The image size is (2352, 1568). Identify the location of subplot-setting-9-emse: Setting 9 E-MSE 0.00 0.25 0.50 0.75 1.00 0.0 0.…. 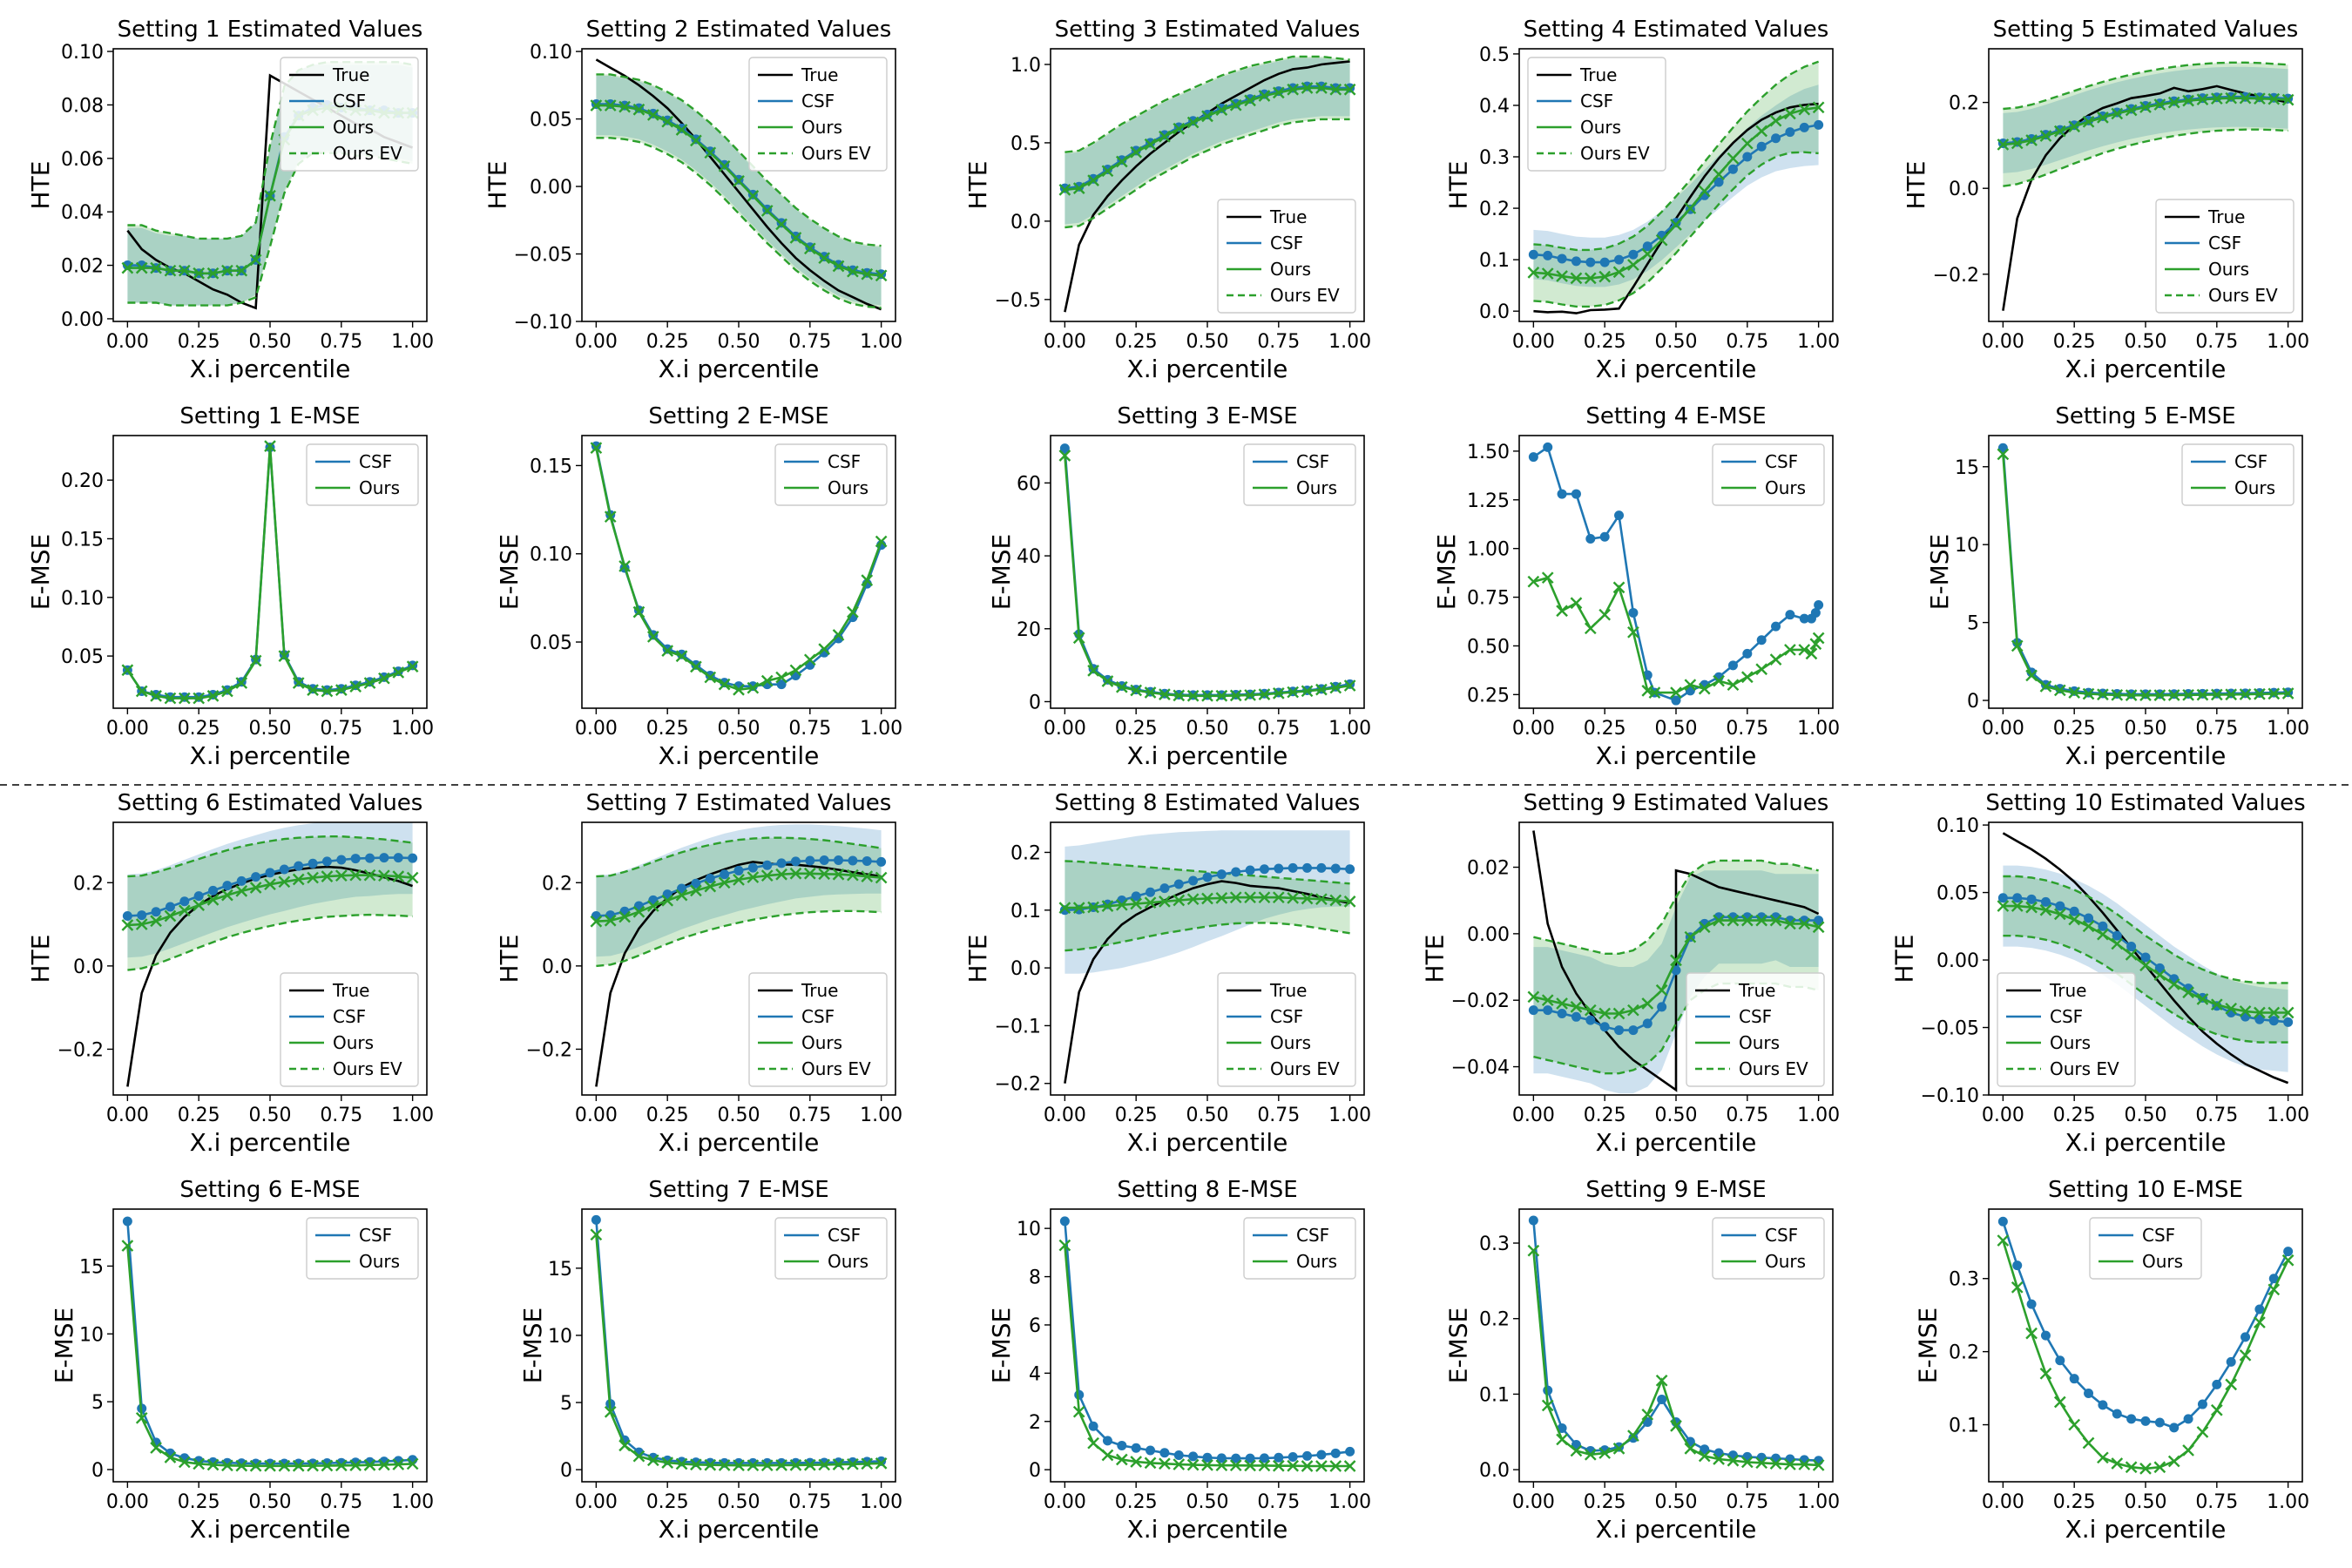
(1643, 1360).